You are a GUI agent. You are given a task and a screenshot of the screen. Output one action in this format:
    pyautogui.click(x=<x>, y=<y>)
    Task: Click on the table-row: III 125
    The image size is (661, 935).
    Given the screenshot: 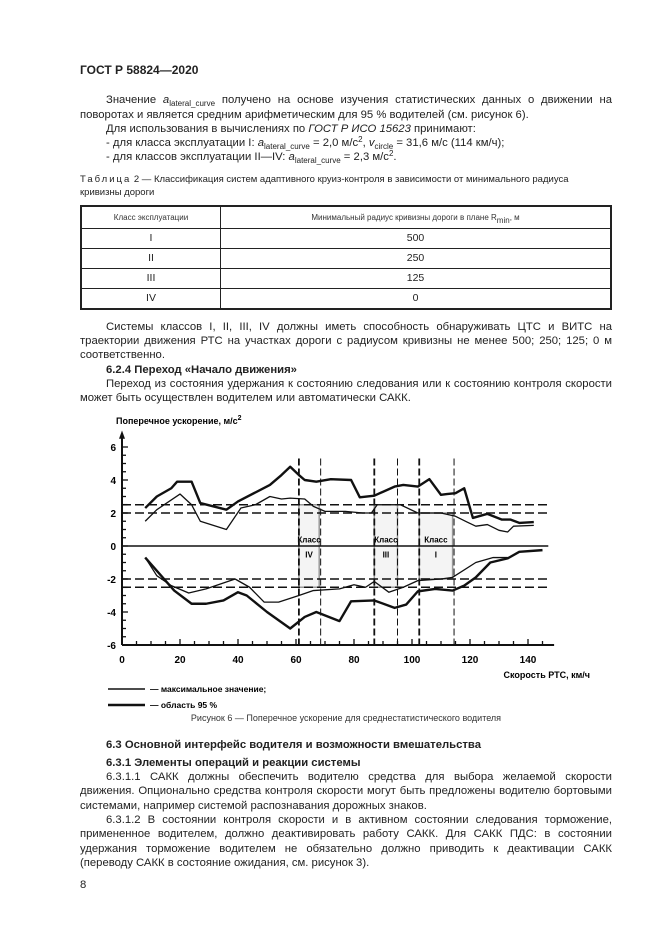 What is the action you would take?
    pyautogui.click(x=346, y=278)
    